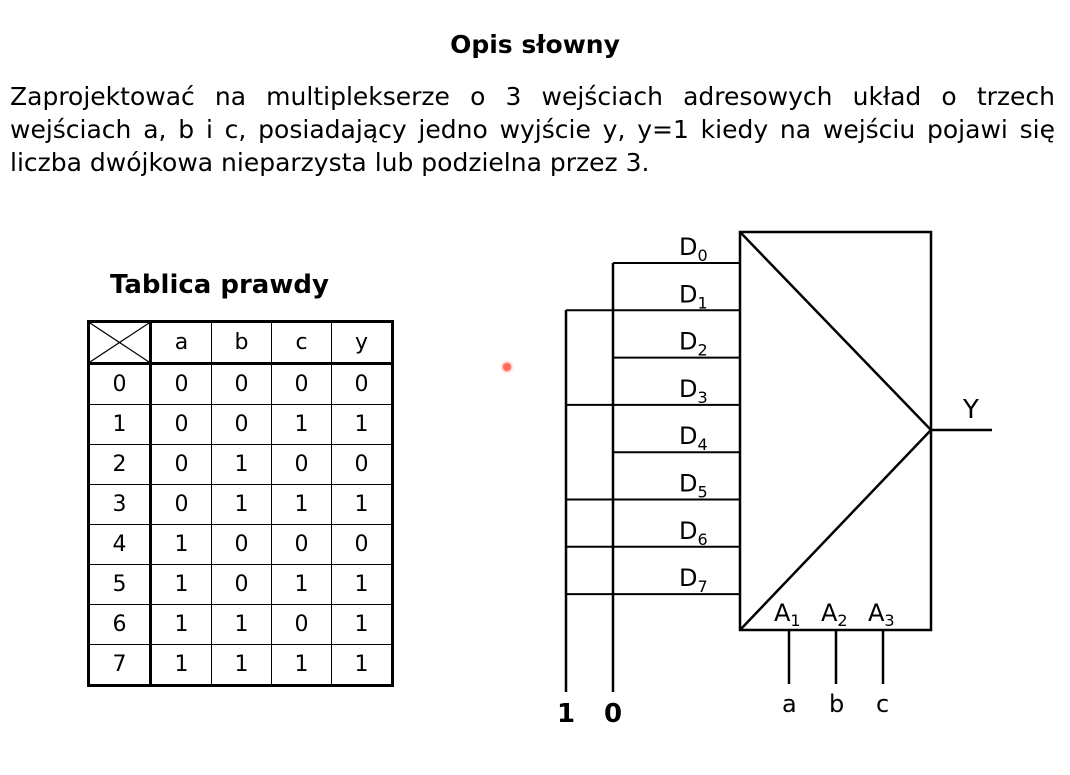 This screenshot has height=775, width=1070. What do you see at coordinates (693, 438) in the screenshot?
I see `input-label-d4: D4` at bounding box center [693, 438].